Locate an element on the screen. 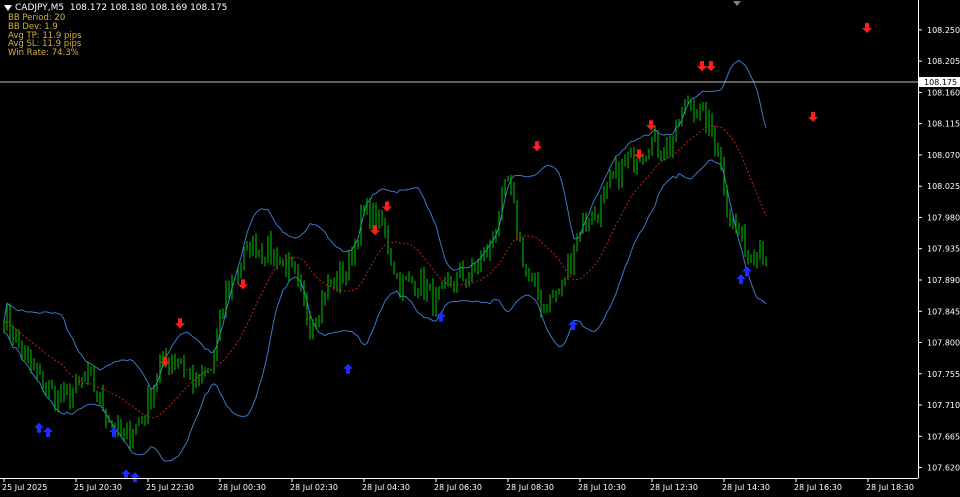 The width and height of the screenshot is (960, 497). x-tick-label: 25 Jul 20:30 is located at coordinates (98, 487).